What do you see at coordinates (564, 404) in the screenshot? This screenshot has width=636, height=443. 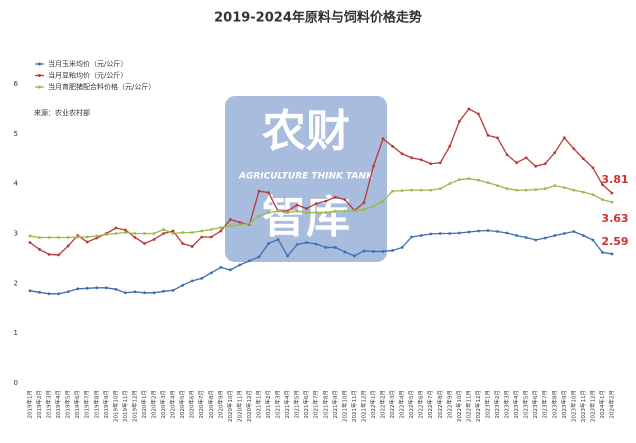 I see `x-tick-label: 2023年9月` at bounding box center [564, 404].